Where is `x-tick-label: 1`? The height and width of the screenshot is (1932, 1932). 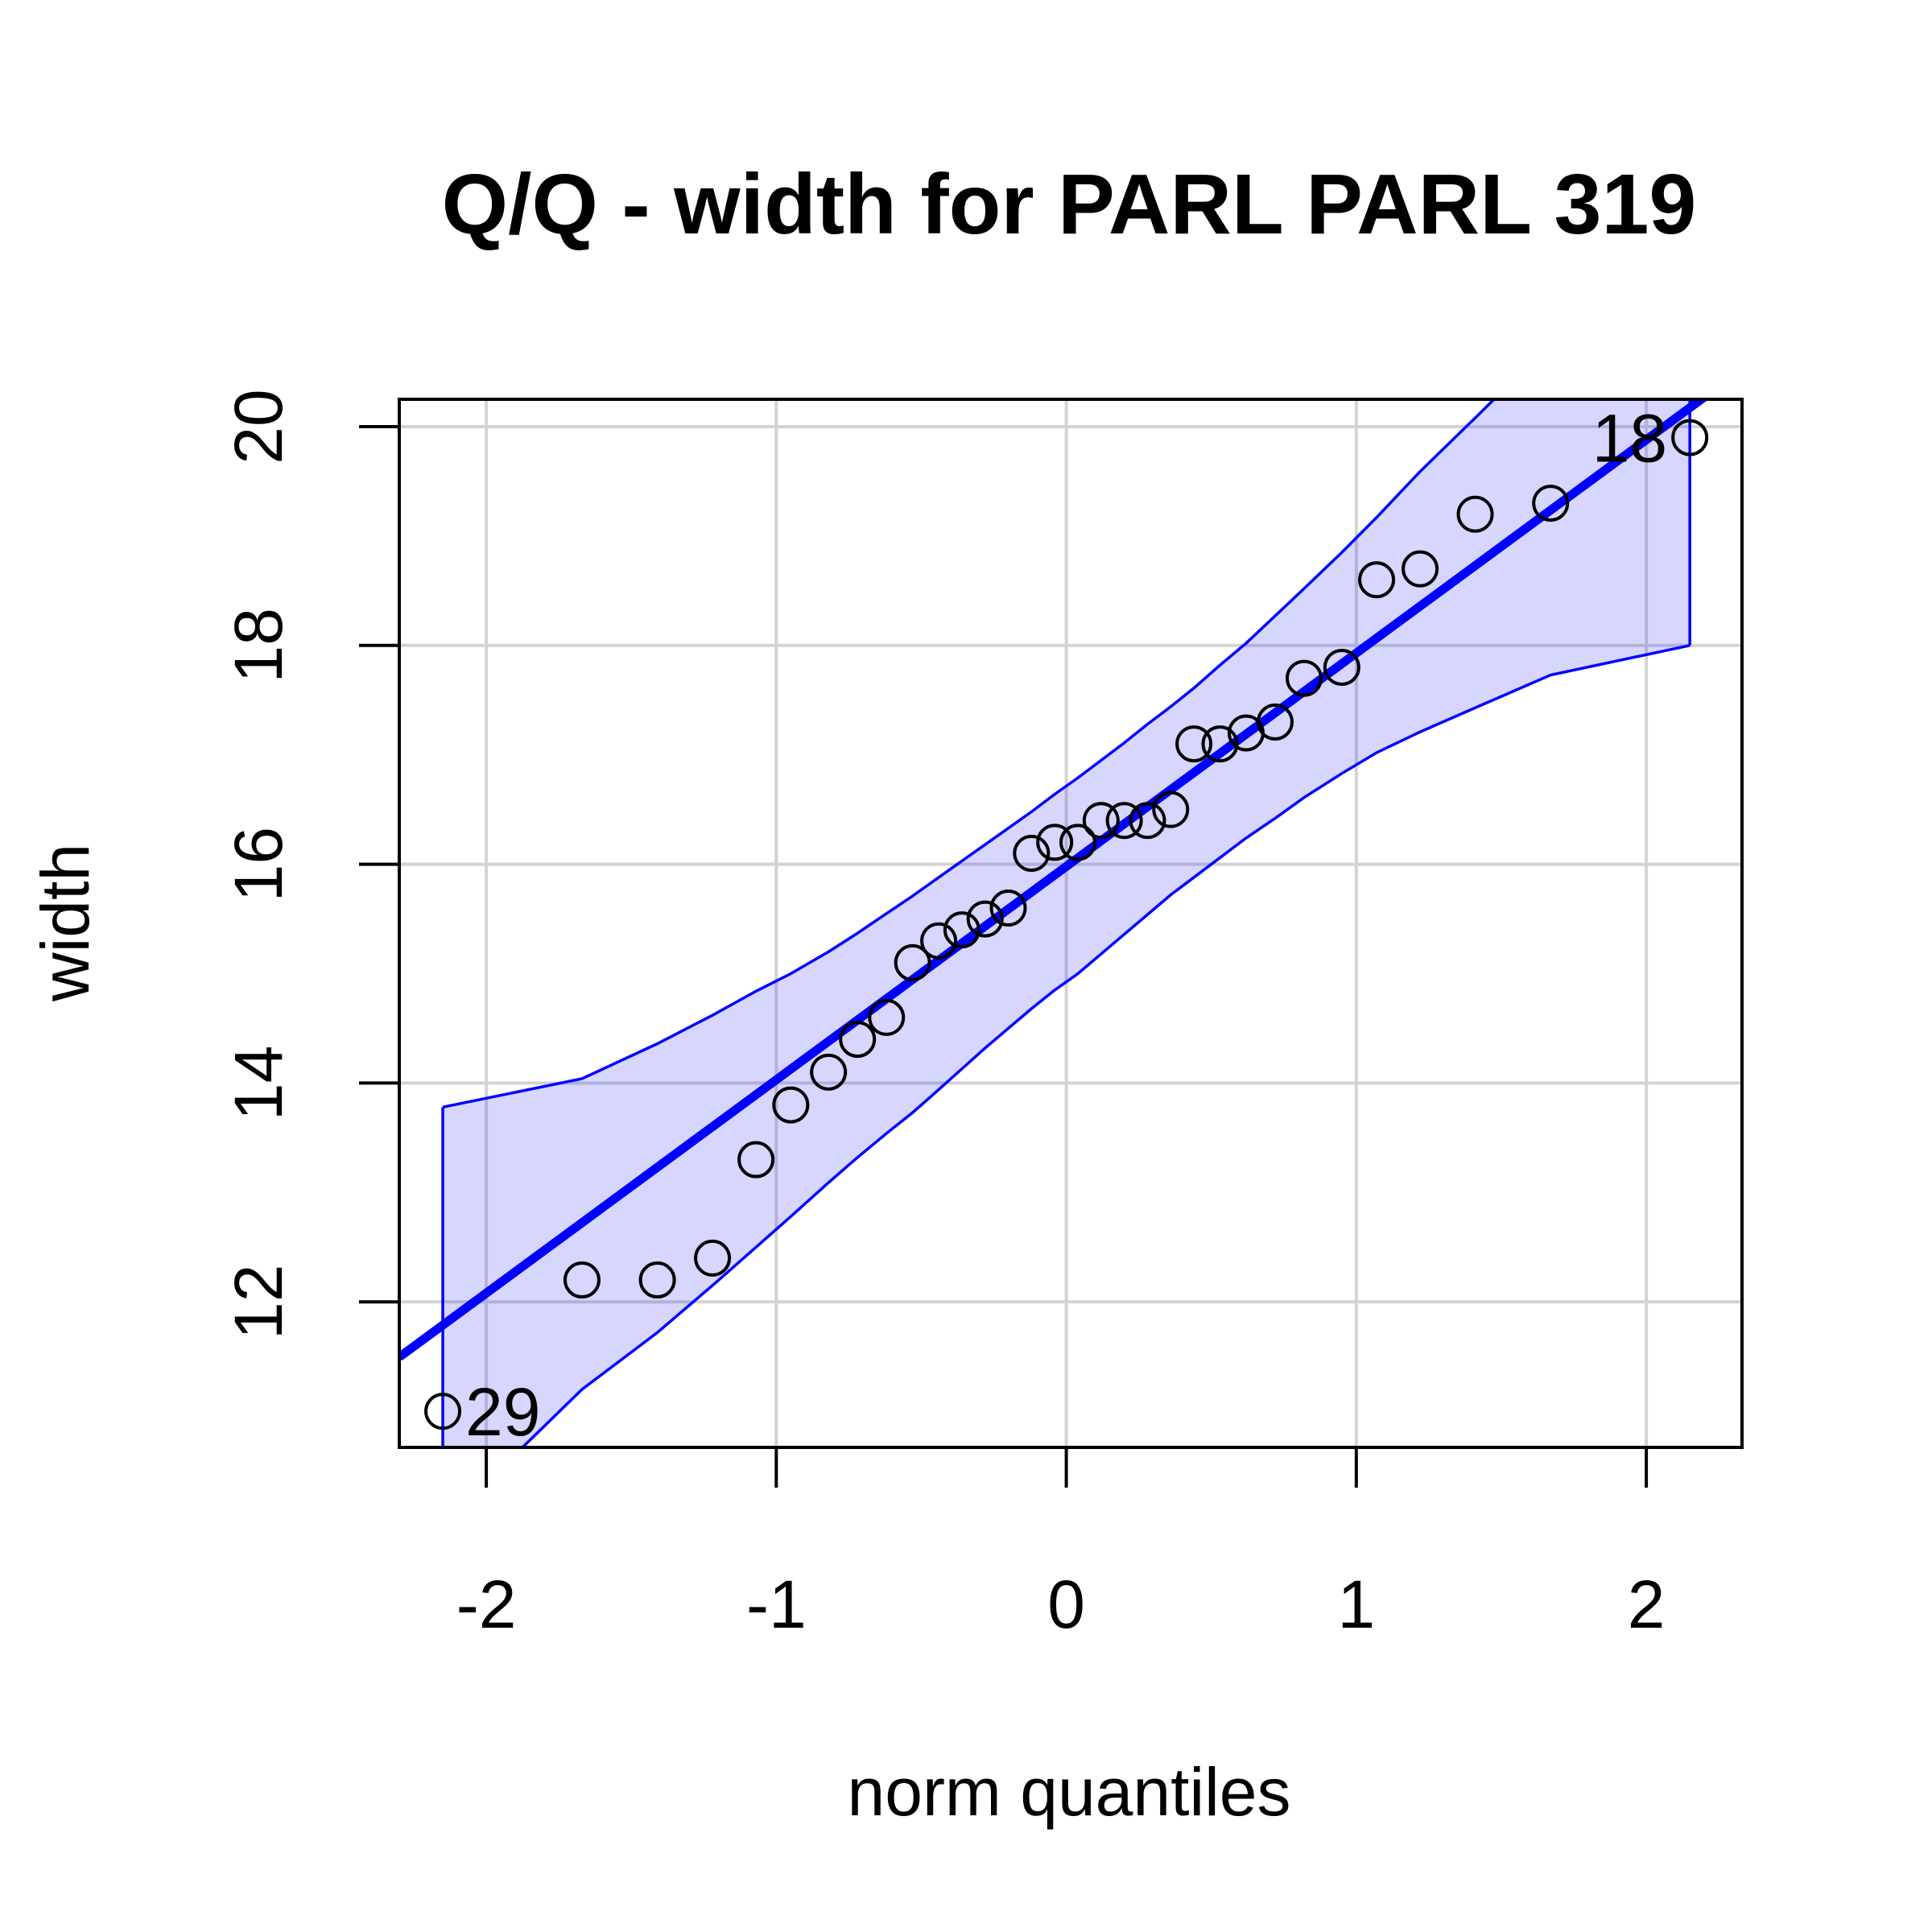
x-tick-label: 1 is located at coordinates (1356, 1604).